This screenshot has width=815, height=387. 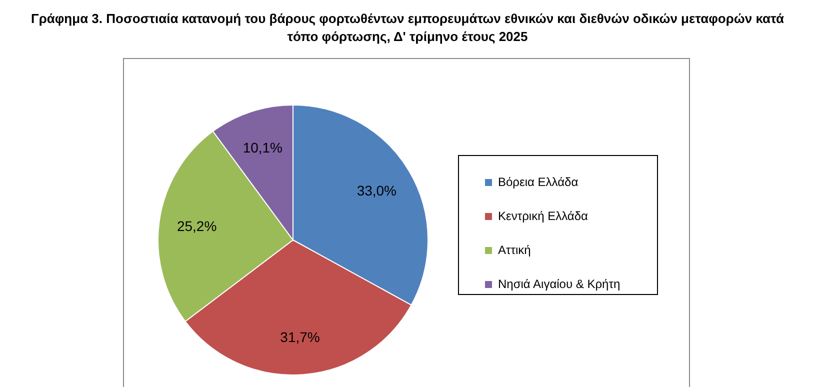 I want to click on legend-label: Νησιά Αιγαίου & Κρήτη, so click(x=559, y=284).